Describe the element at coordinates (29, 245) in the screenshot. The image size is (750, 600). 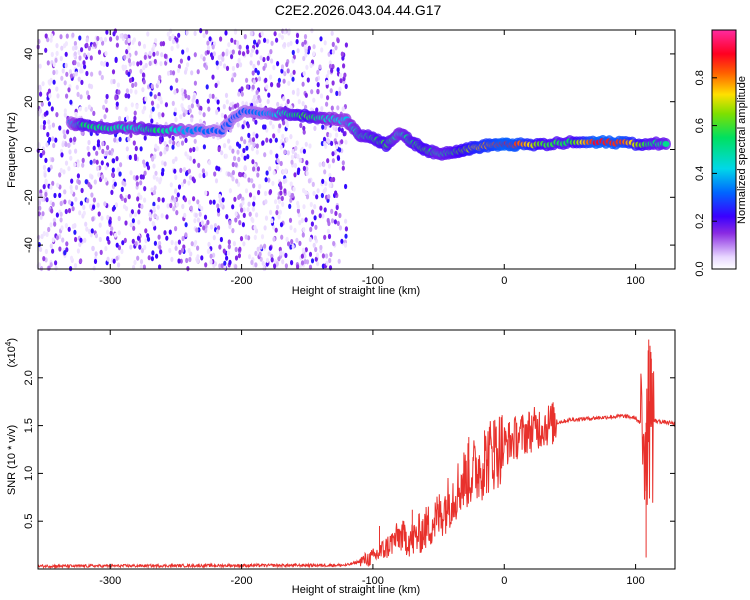
I see `y-tick-label: -40` at that location.